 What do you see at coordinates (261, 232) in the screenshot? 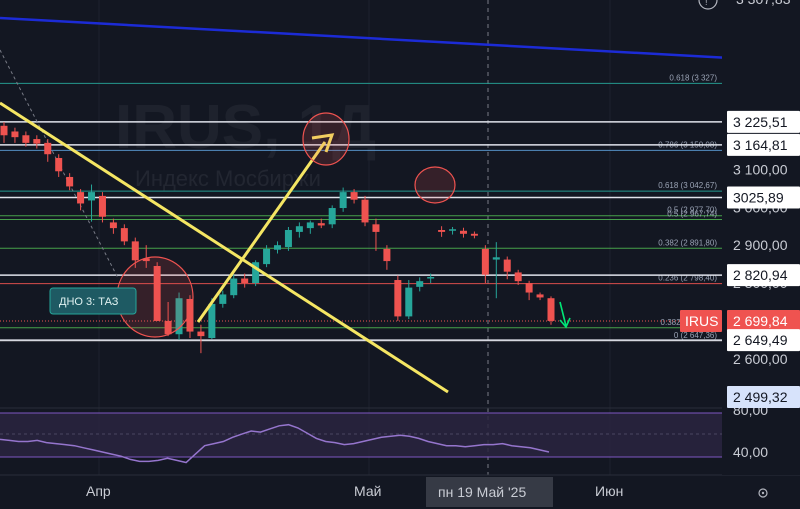
I see `yellow-ascending-line` at bounding box center [261, 232].